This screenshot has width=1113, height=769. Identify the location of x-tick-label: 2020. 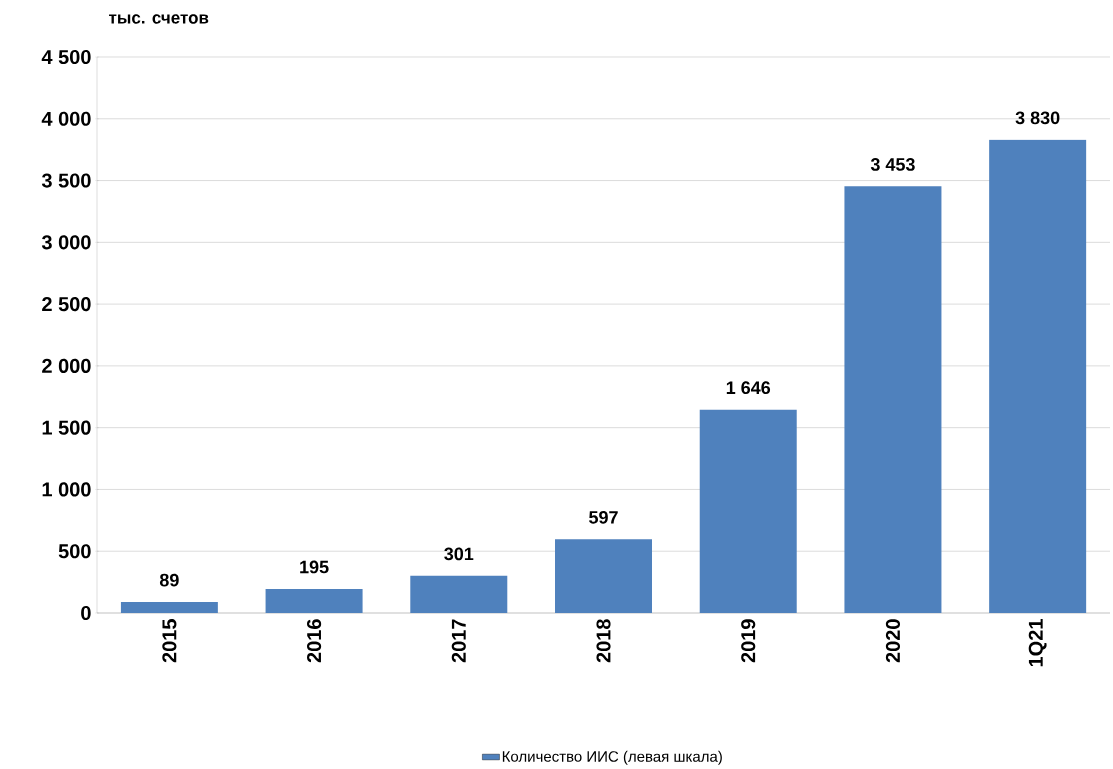
(893, 641).